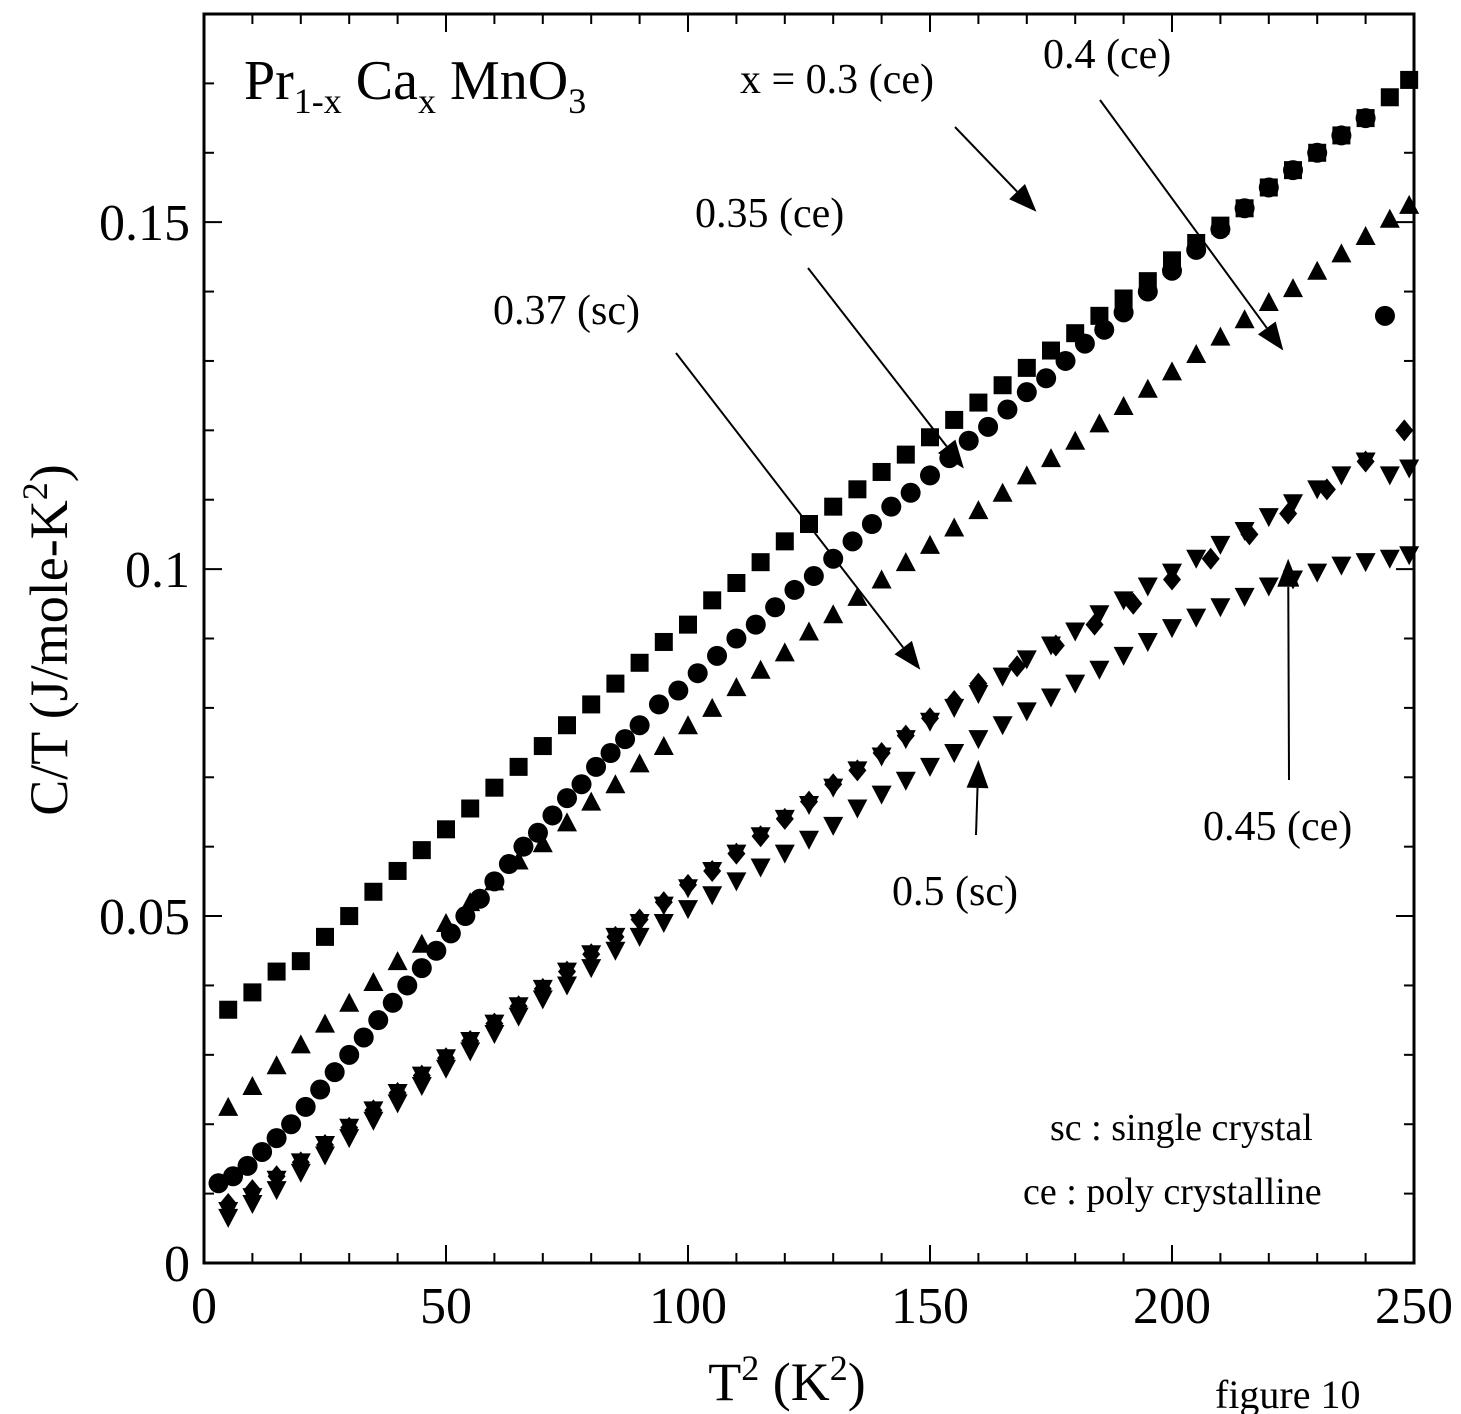 This screenshot has width=1461, height=1414. I want to click on x-tick-label: 150, so click(930, 1306).